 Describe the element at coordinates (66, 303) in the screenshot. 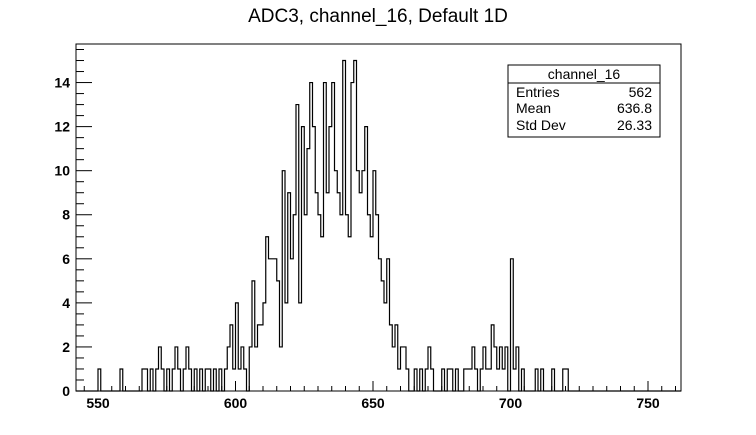

I see `y-tick-label: 4` at that location.